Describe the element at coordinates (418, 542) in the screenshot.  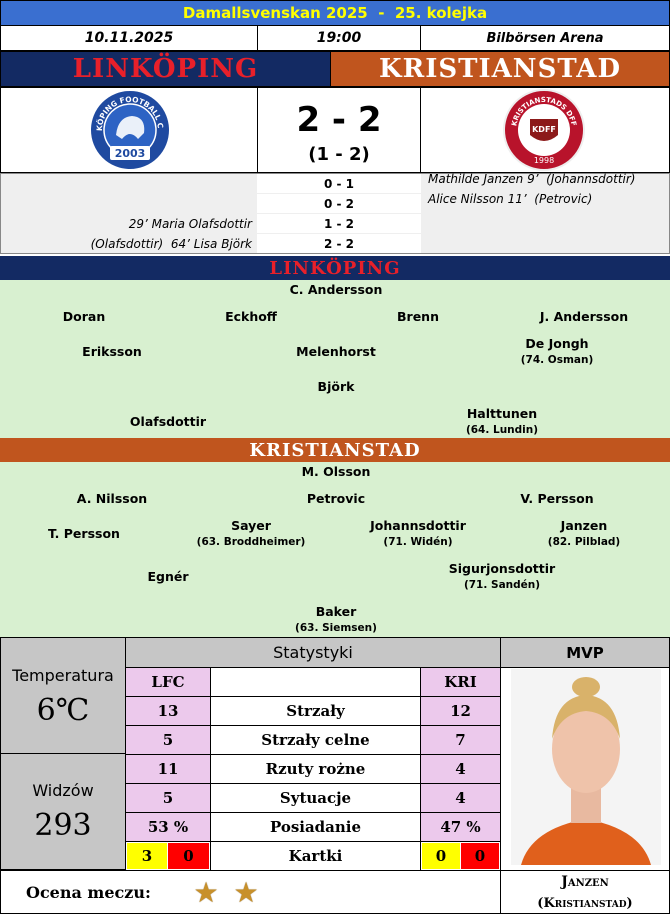
I see `substitute: (71. Widén)` at that location.